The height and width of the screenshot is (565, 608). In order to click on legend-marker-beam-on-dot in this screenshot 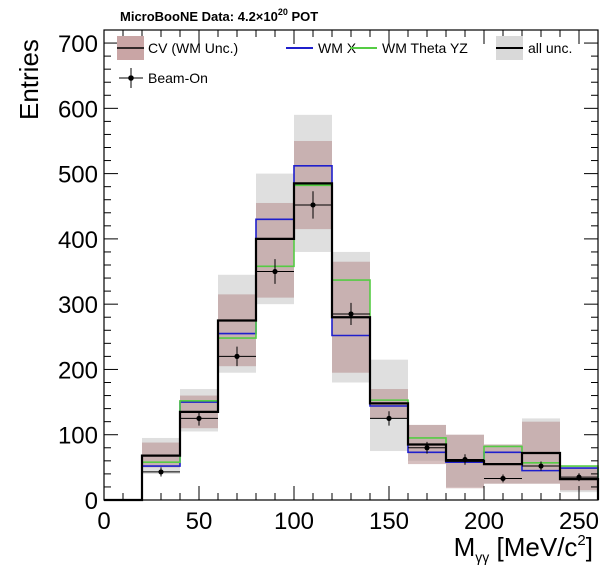, I will do `click(131, 78)`.